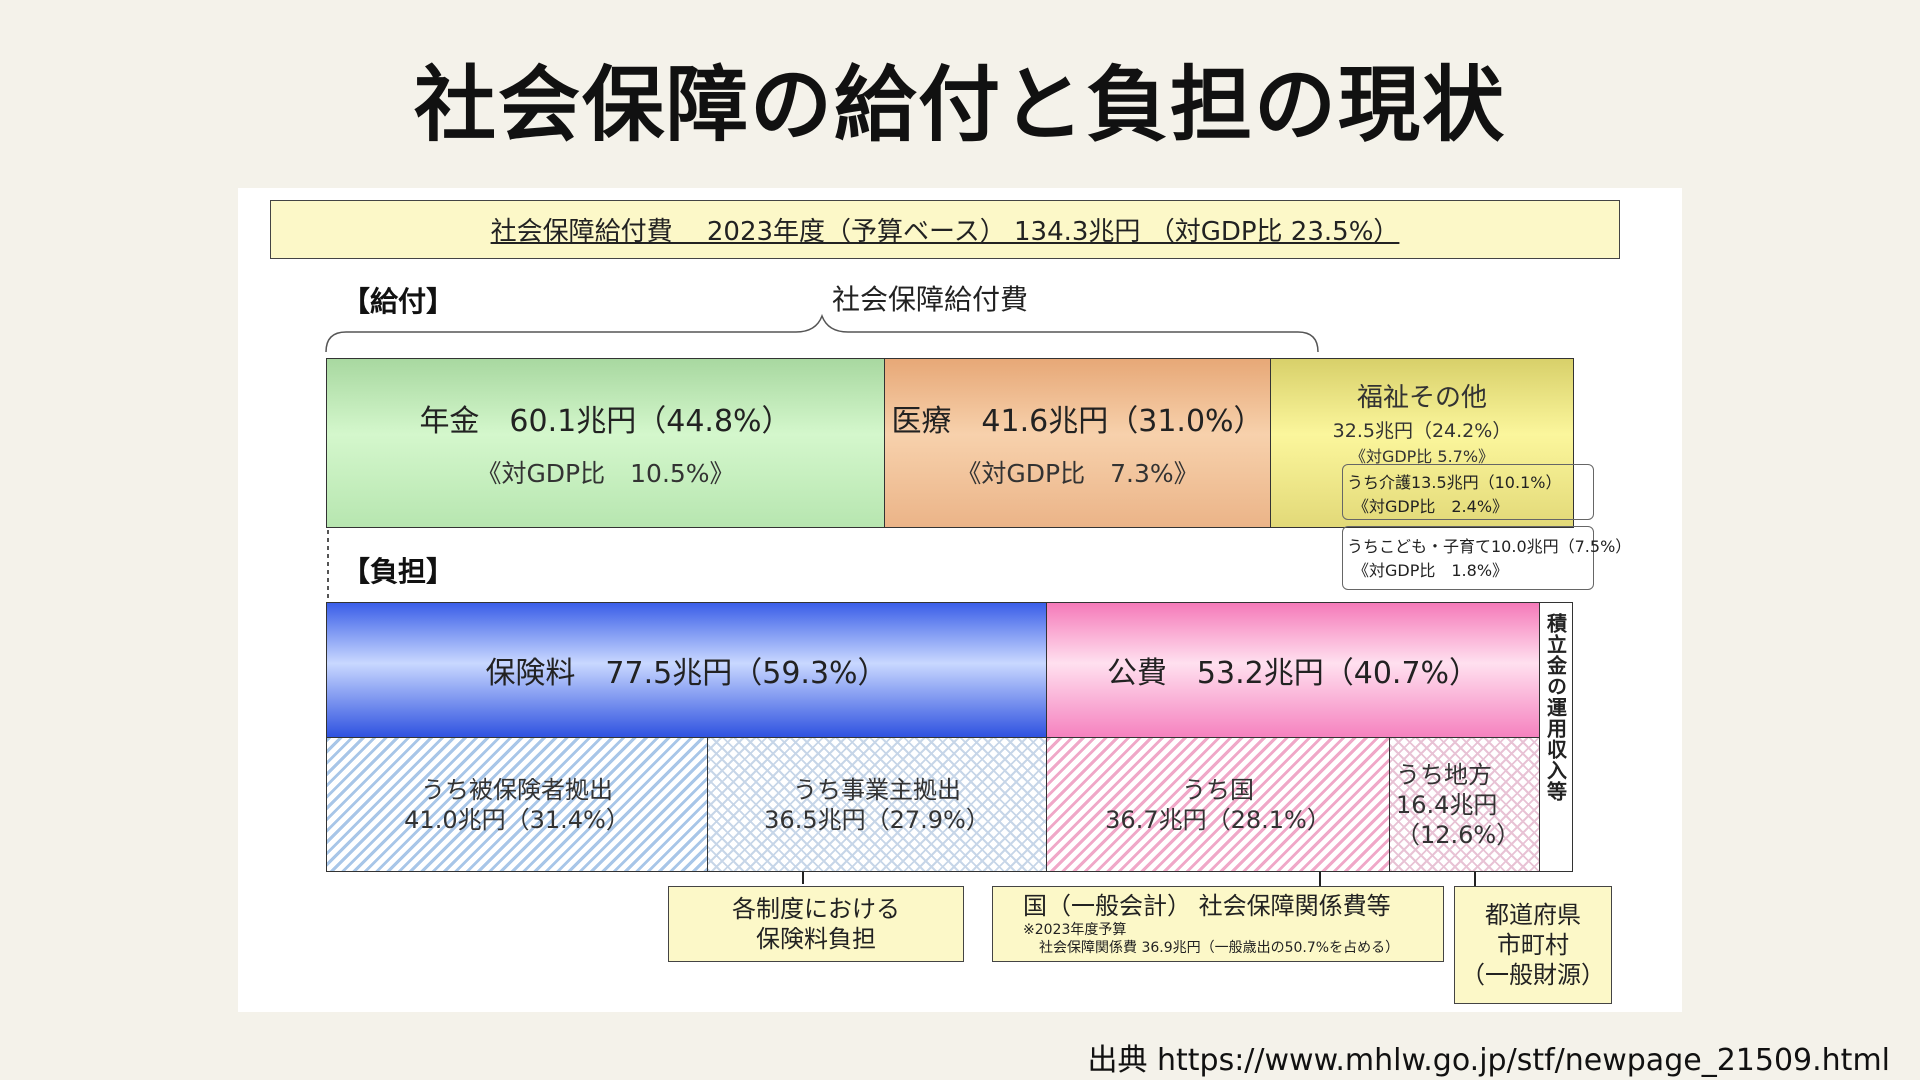 The height and width of the screenshot is (1080, 1920). I want to click on local-note-line3: （一般財源）, so click(1533, 975).